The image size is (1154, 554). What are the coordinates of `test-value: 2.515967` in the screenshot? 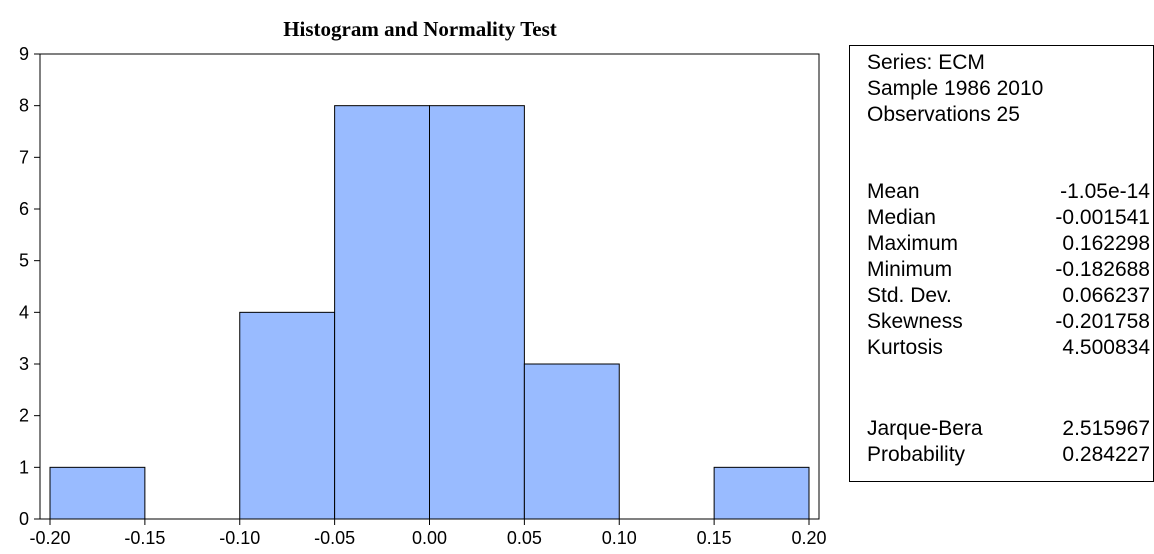 It's located at (1106, 428).